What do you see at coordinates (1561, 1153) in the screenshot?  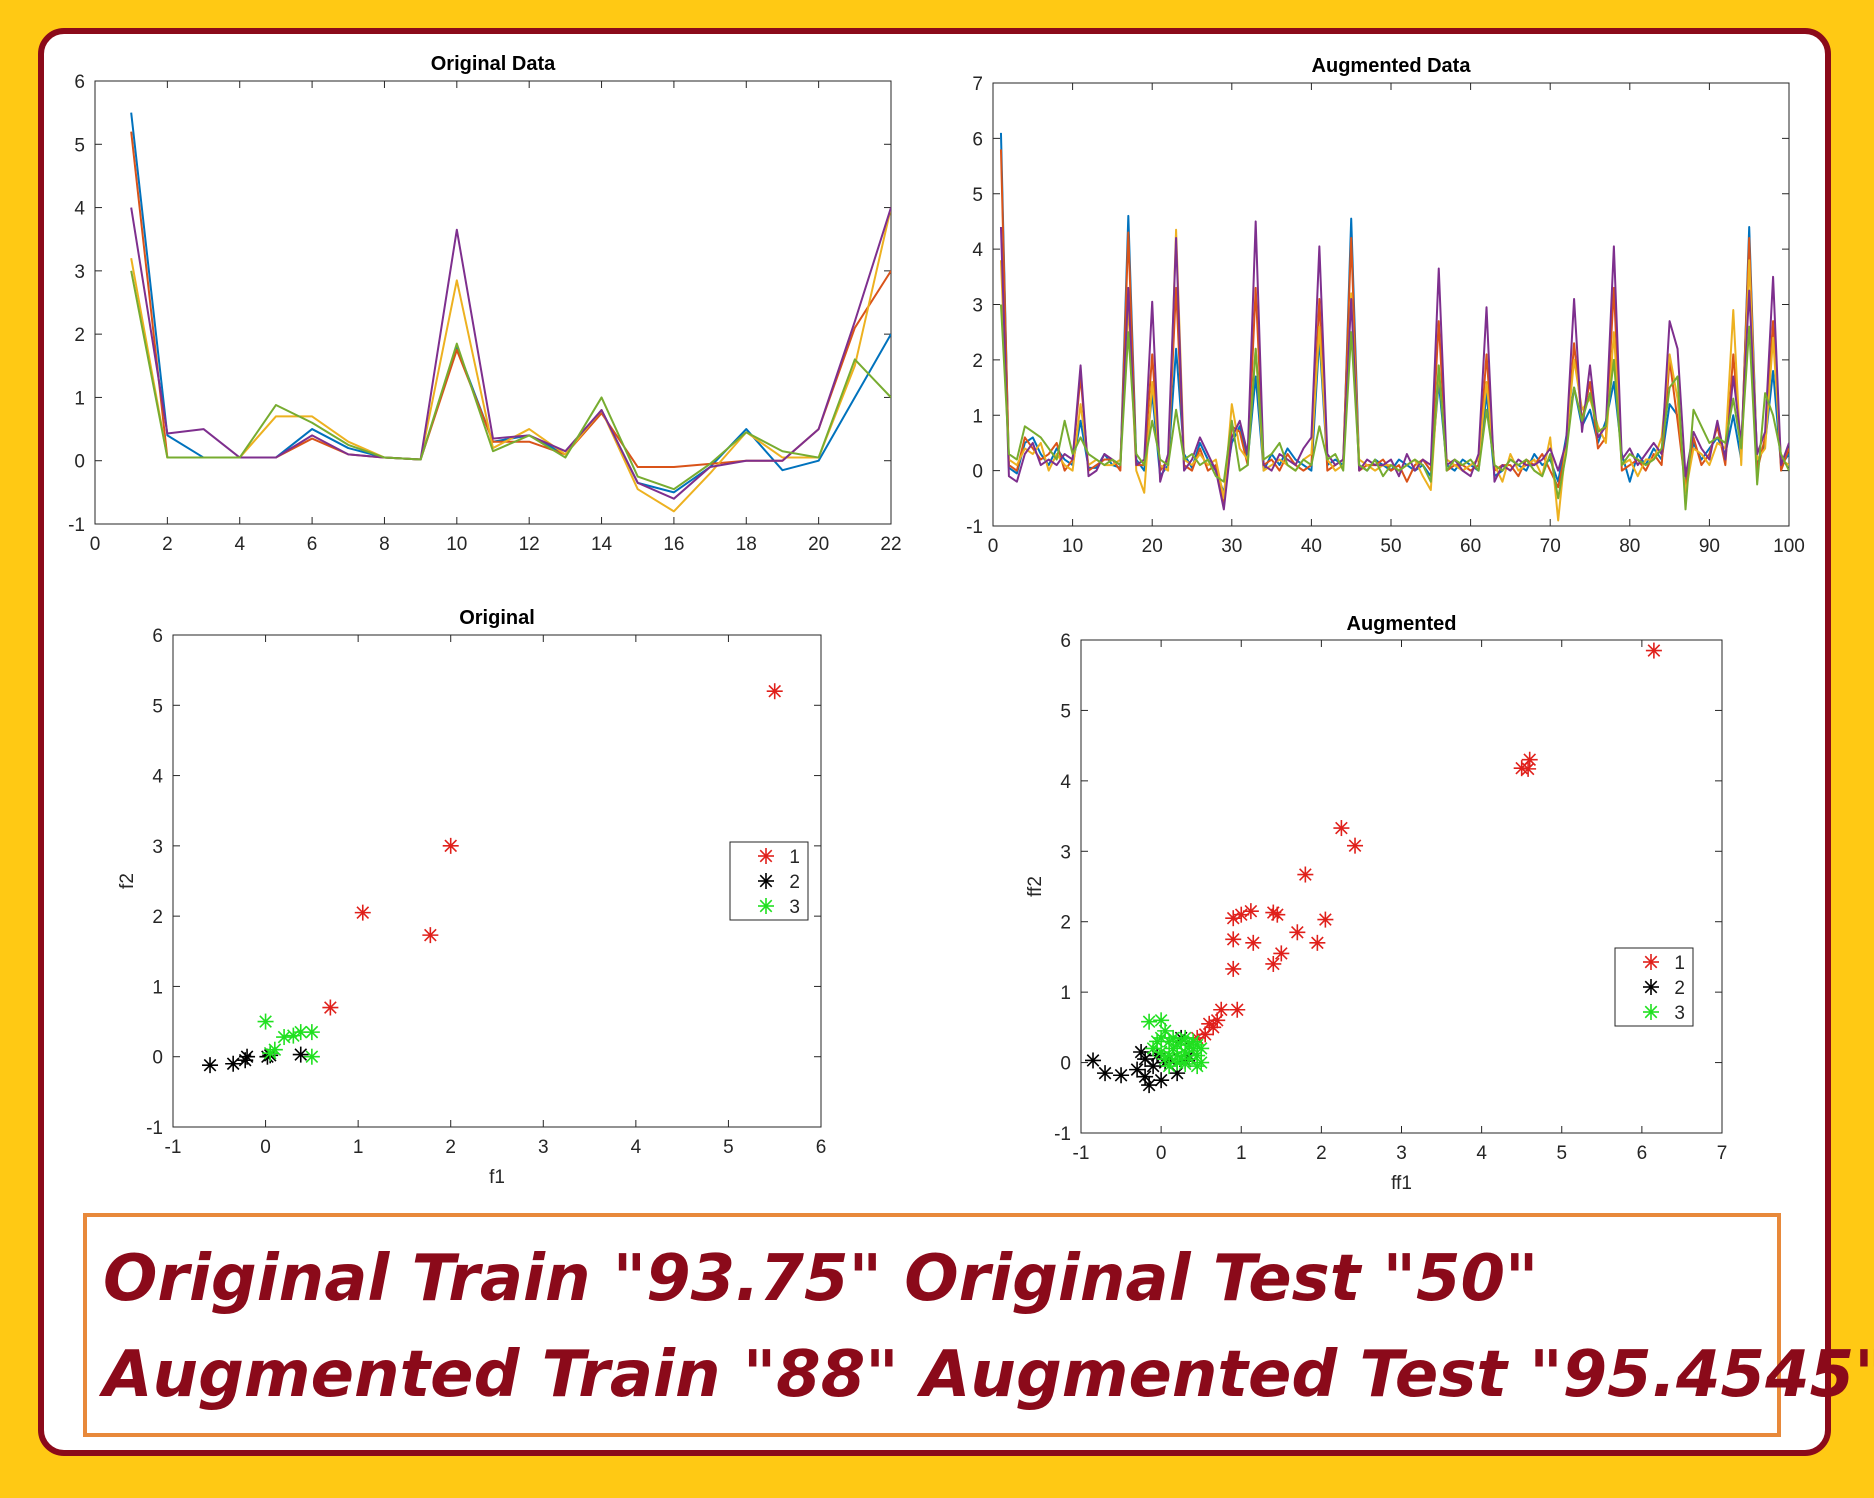 I see `x-tick-label: 5` at bounding box center [1561, 1153].